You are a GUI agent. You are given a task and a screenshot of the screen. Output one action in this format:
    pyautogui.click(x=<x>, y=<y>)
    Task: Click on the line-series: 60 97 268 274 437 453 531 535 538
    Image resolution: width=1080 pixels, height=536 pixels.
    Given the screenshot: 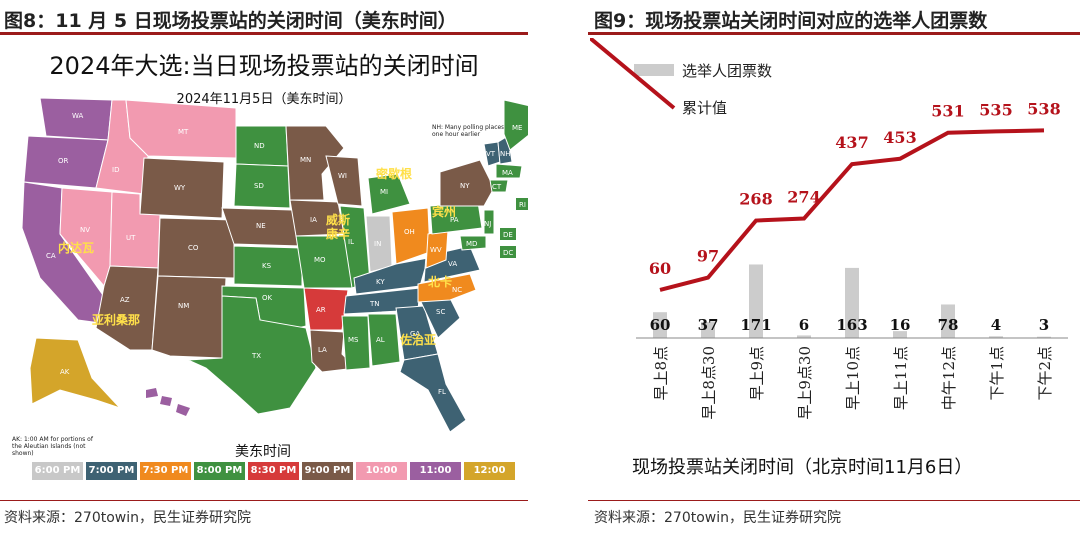 What is the action you would take?
    pyautogui.click(x=855, y=195)
    